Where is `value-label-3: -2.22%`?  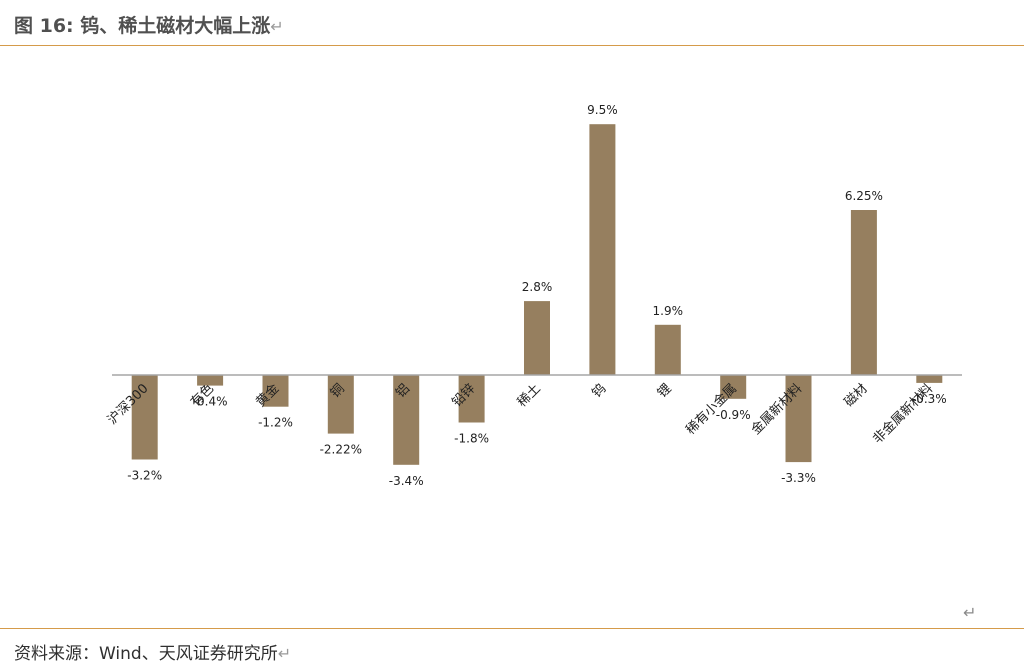 value-label-3: -2.22% is located at coordinates (341, 450).